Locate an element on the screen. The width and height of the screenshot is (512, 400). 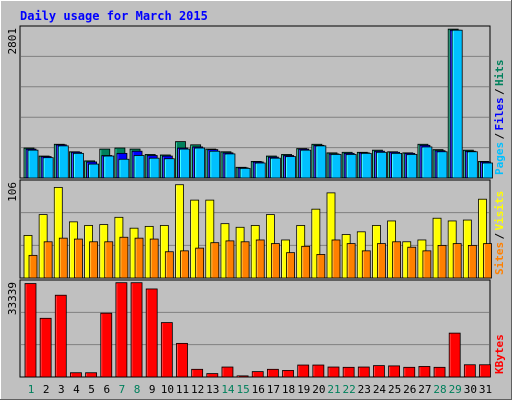
x-tick-label-day-7: 7 is located at coordinates (122, 389).